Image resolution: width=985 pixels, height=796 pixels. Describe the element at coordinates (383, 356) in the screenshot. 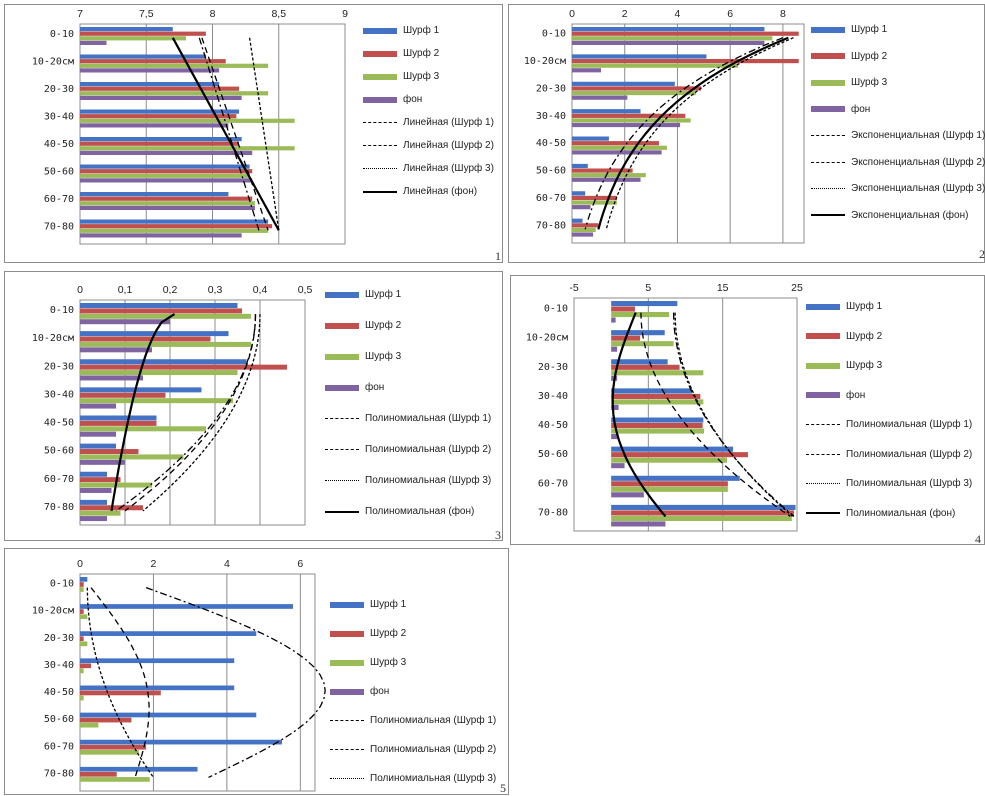

I see `legend-label: Шурф 3` at that location.